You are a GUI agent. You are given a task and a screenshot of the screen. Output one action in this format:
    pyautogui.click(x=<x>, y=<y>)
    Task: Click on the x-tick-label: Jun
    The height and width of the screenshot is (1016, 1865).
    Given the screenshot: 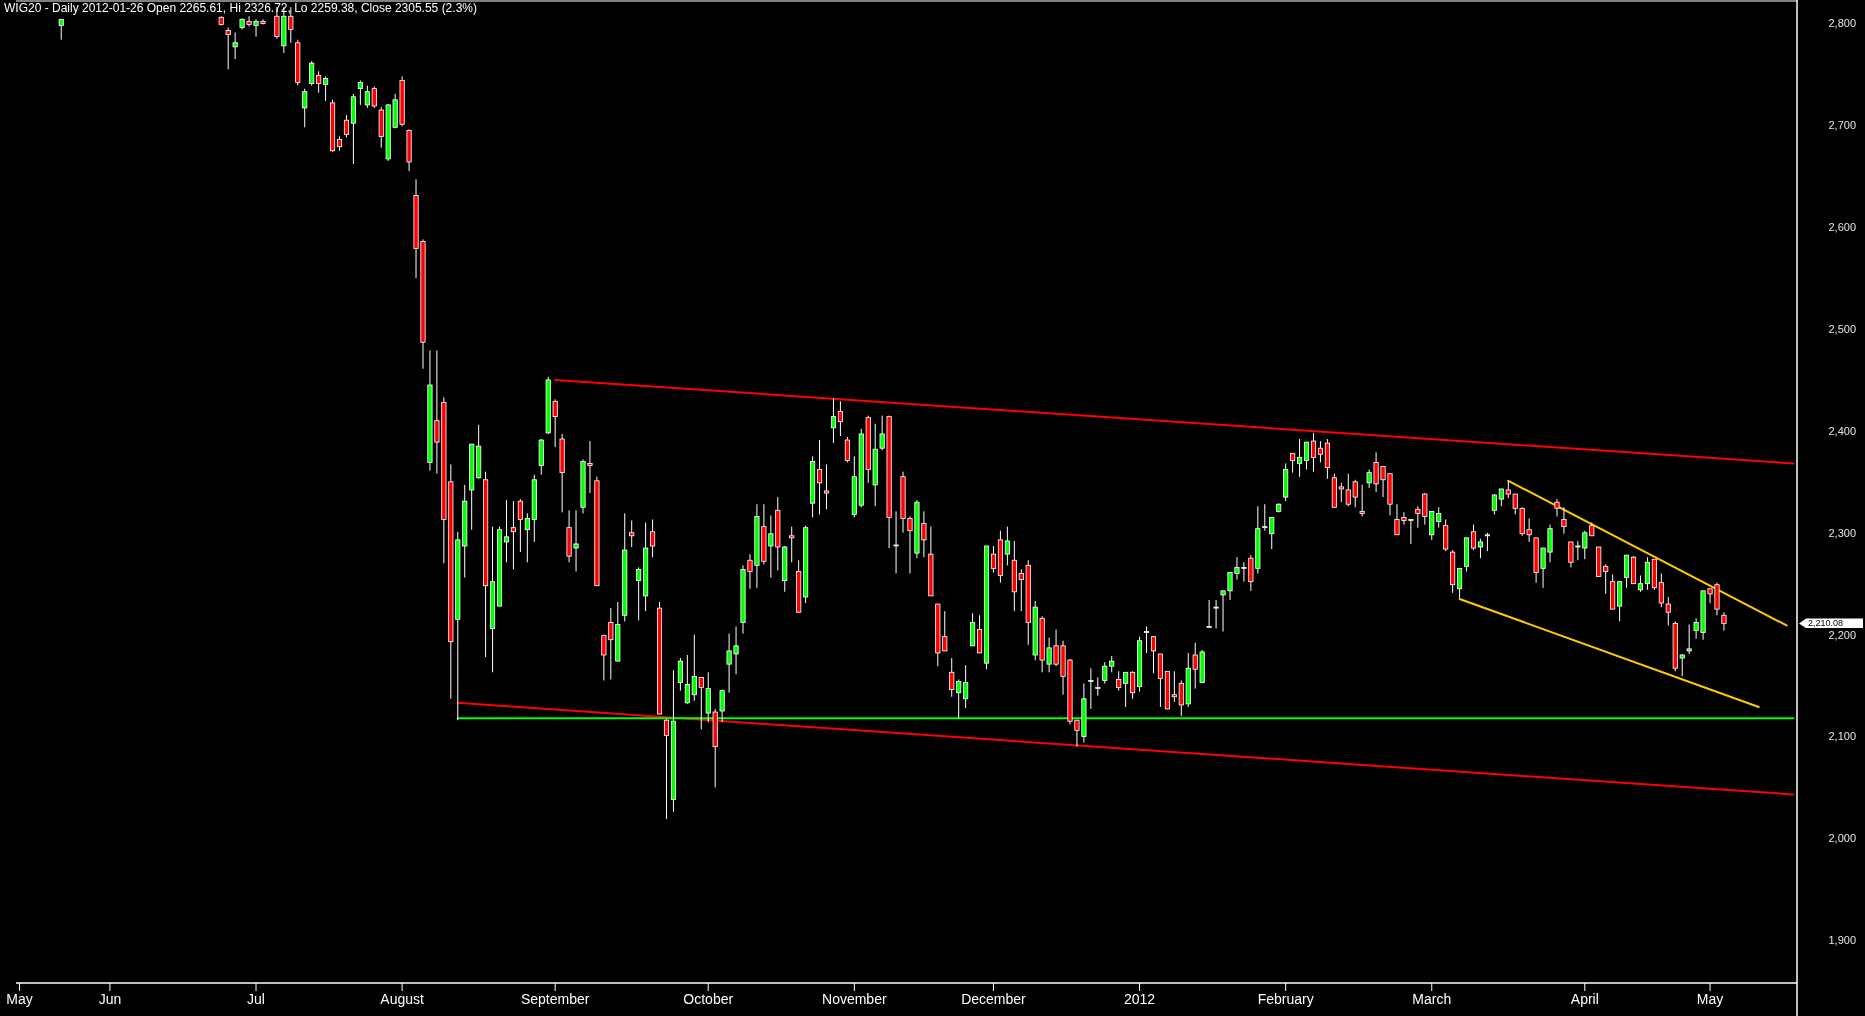 What is the action you would take?
    pyautogui.click(x=110, y=998)
    